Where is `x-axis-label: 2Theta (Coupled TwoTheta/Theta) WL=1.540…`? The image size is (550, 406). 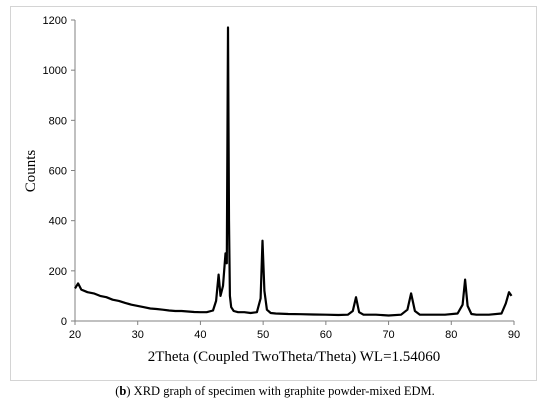
x-axis-label: 2Theta (Coupled TwoTheta/Theta) WL=1.540… is located at coordinates (294, 357).